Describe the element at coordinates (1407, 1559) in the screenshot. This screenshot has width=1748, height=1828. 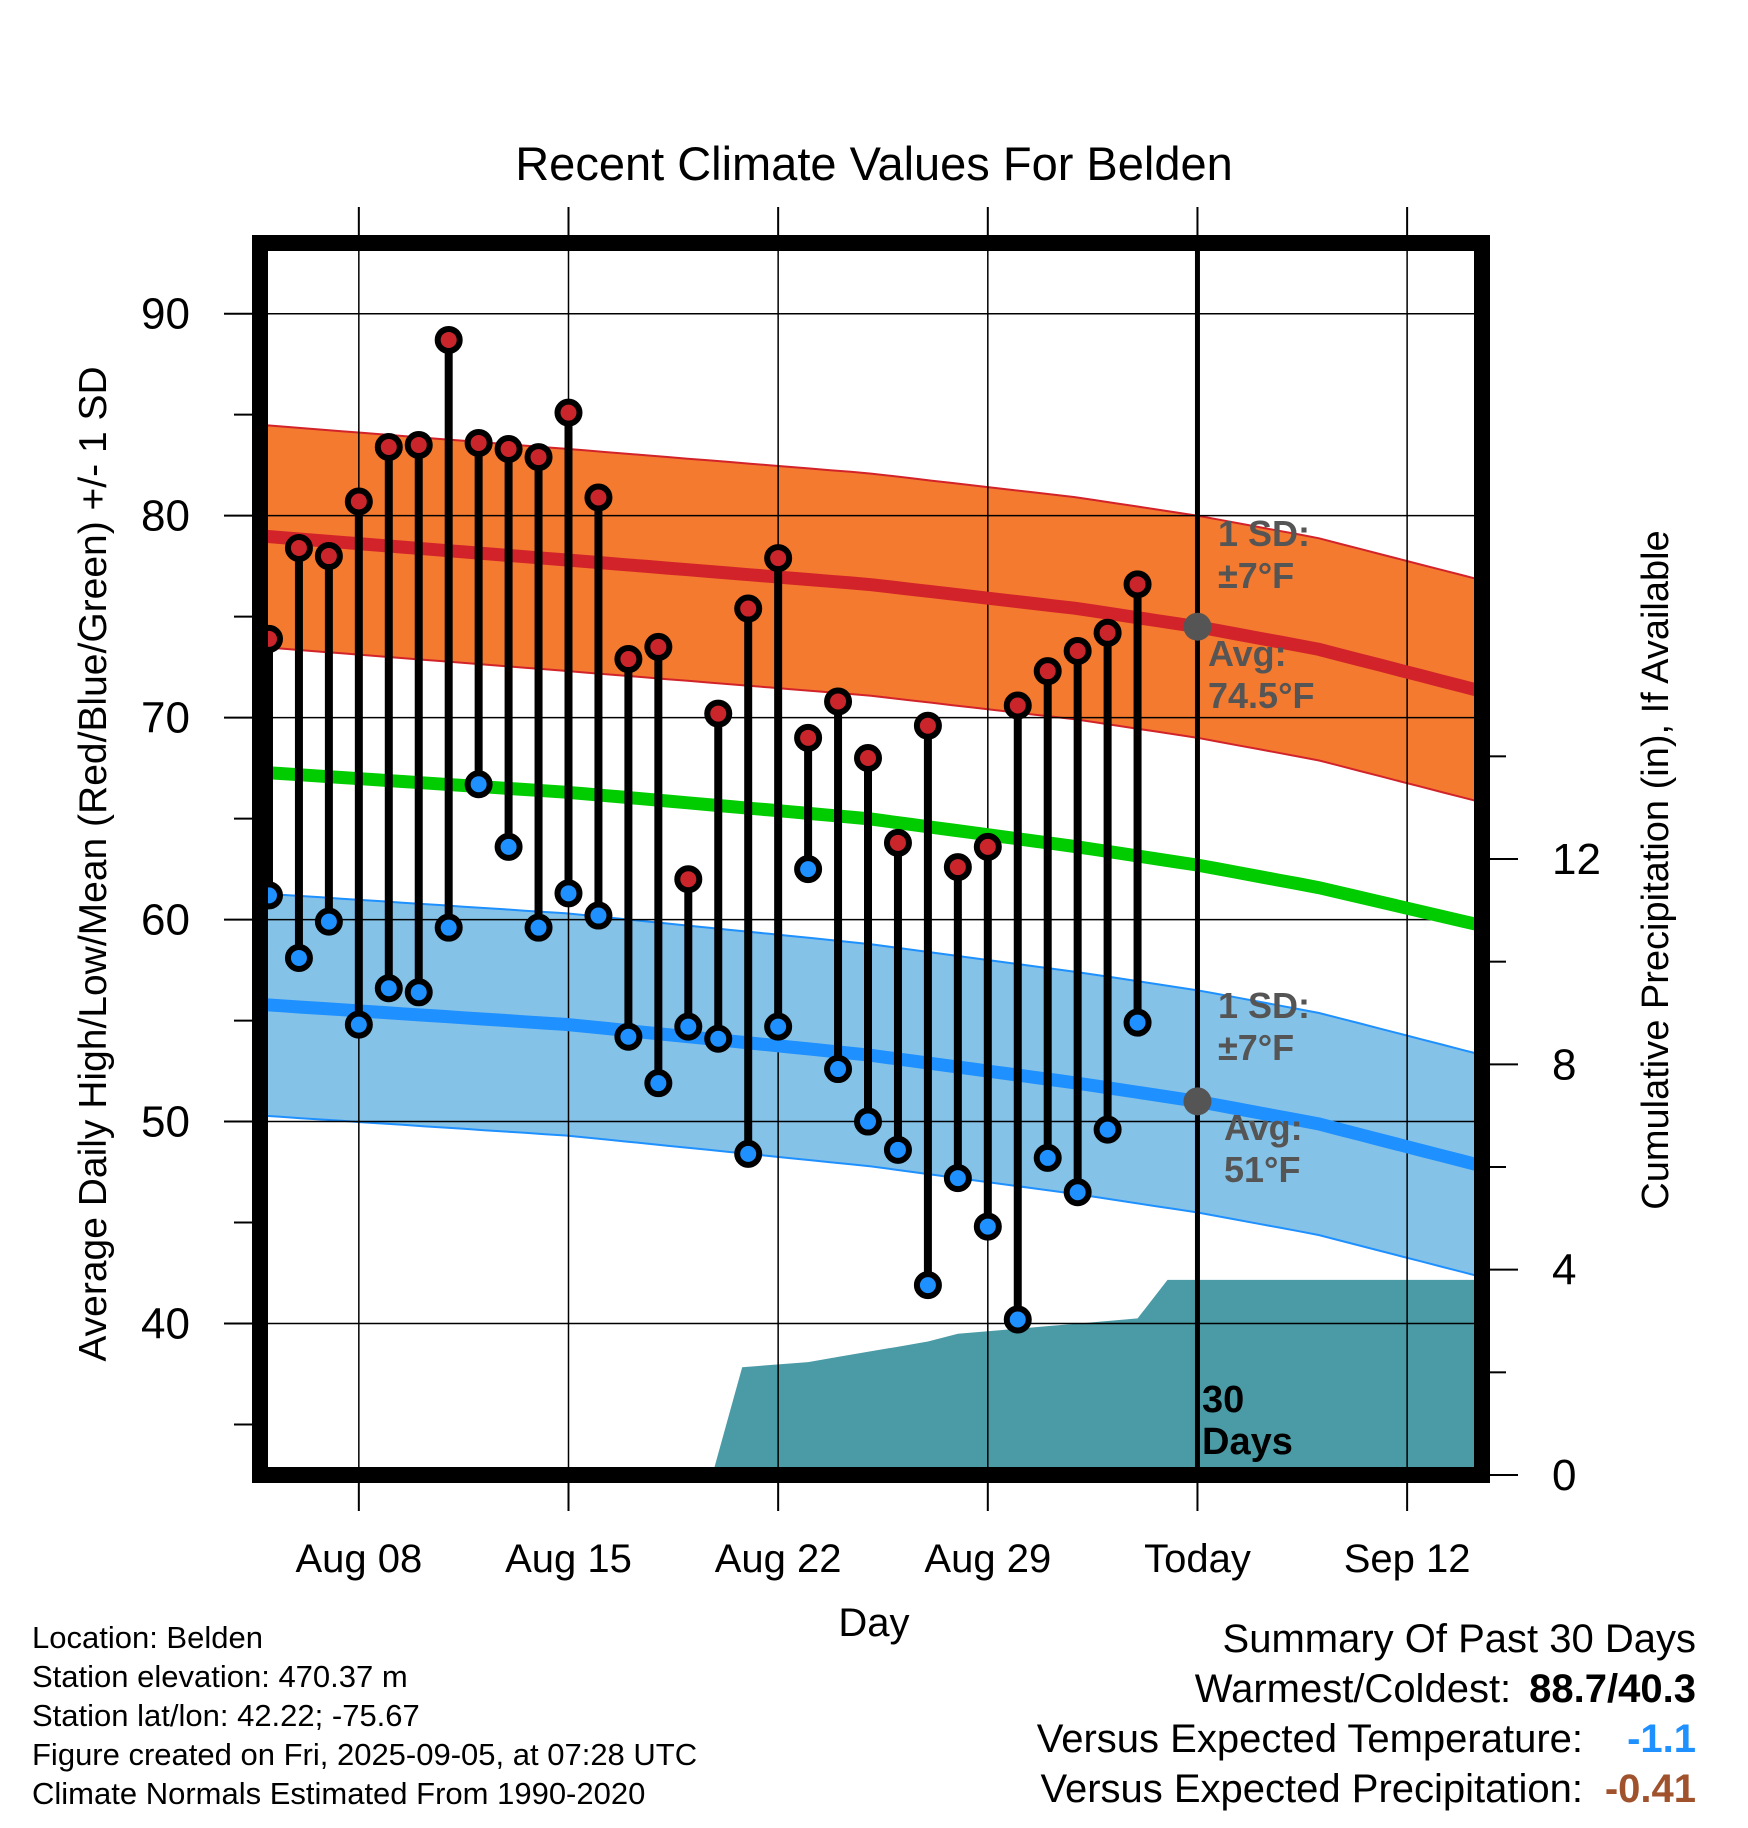
I see `x-tick-label: Sep 12` at that location.